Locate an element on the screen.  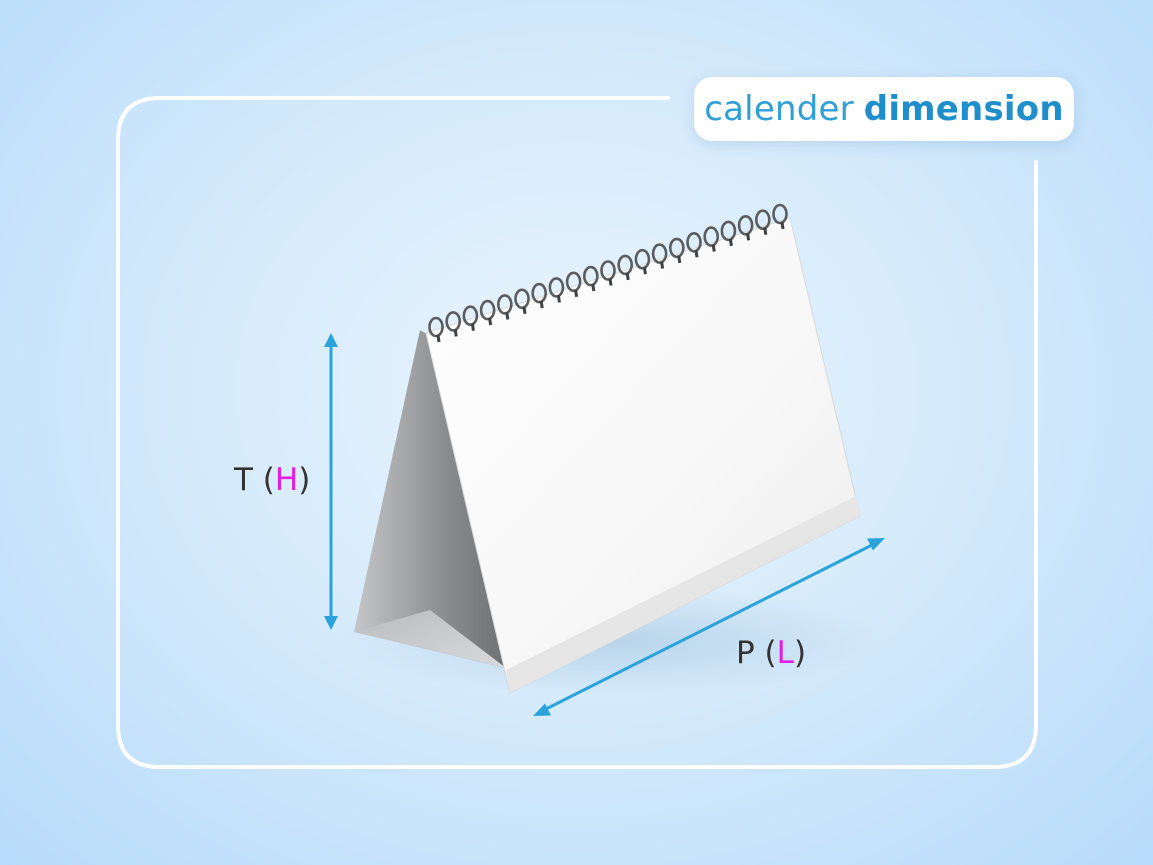
title-badge: calender dimension is located at coordinates (884, 109).